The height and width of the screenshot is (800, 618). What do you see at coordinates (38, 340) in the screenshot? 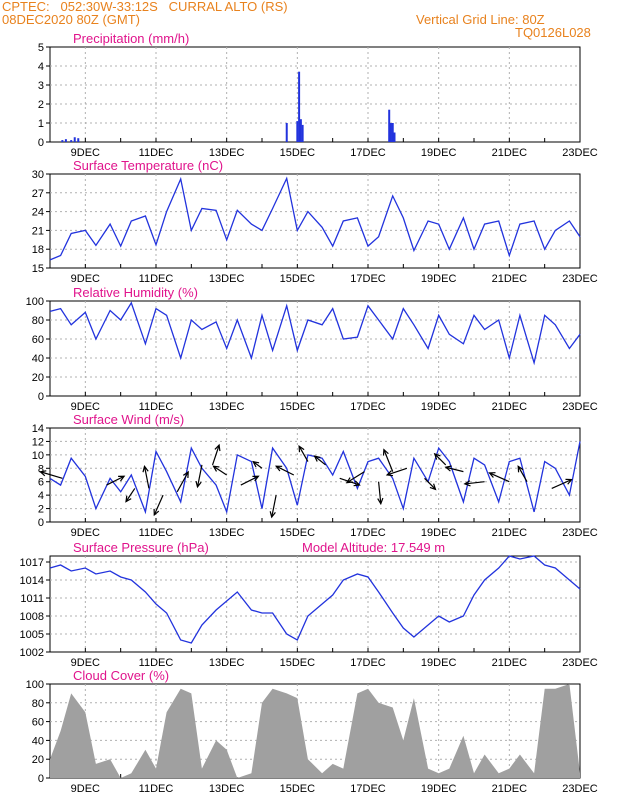
I see `y-tick-label: 60` at bounding box center [38, 340].